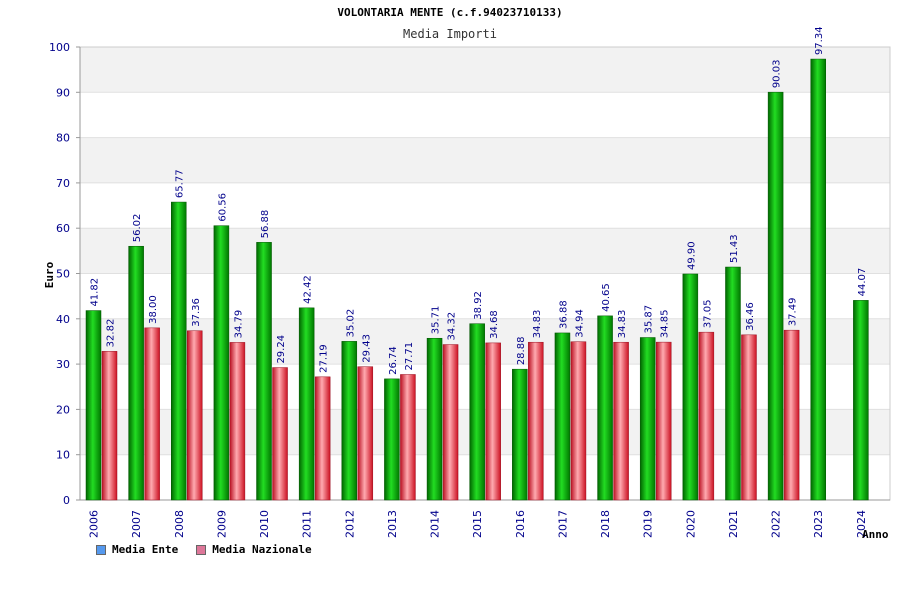  What do you see at coordinates (145, 549) in the screenshot?
I see `legend-label-ente: Media Ente` at bounding box center [145, 549].